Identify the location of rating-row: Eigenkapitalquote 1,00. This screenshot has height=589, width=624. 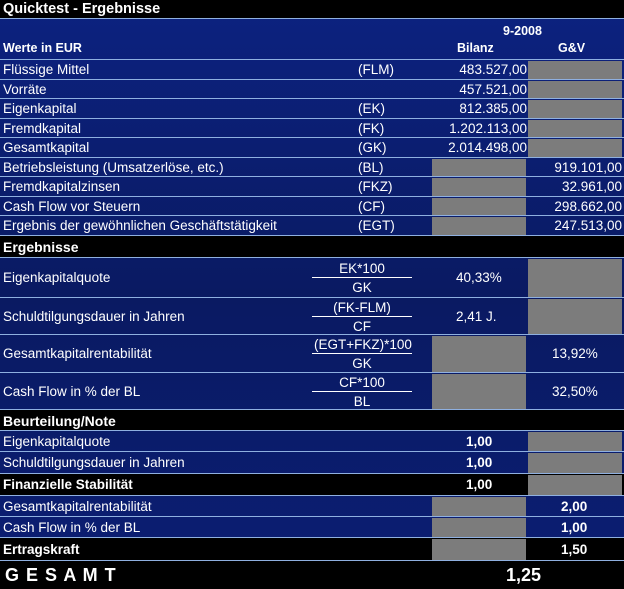
(312, 441).